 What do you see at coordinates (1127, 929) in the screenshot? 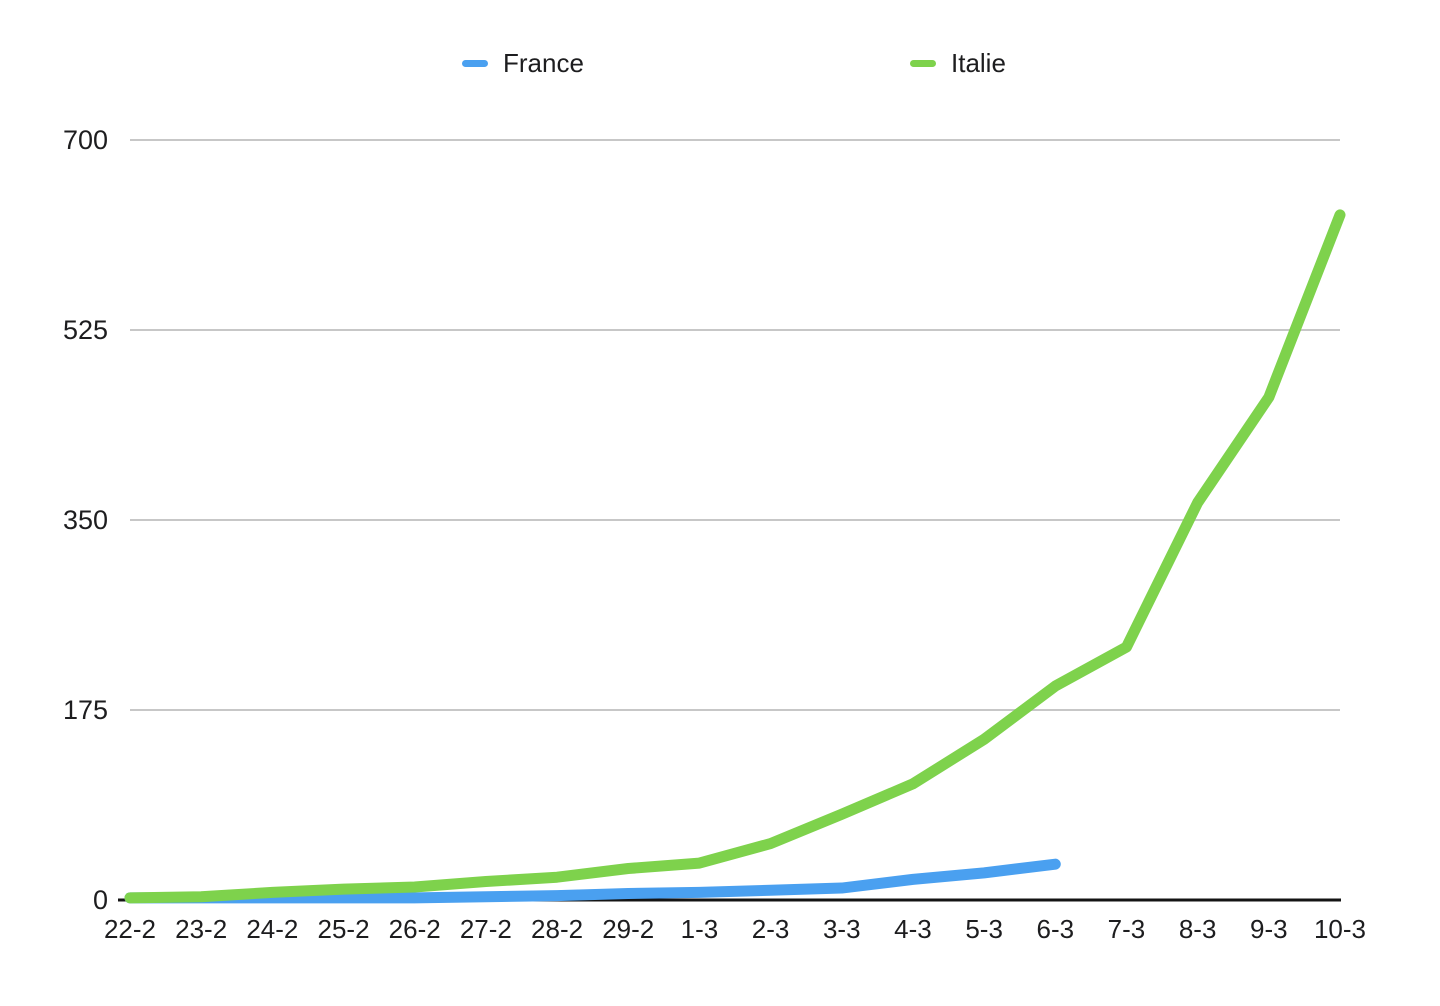
I see `x-axis-tick-label: 7-3` at bounding box center [1127, 929].